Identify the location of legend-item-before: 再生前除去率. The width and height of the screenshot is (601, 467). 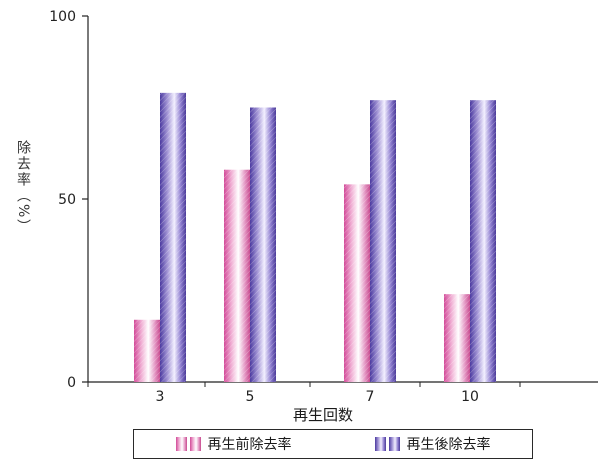
(234, 444).